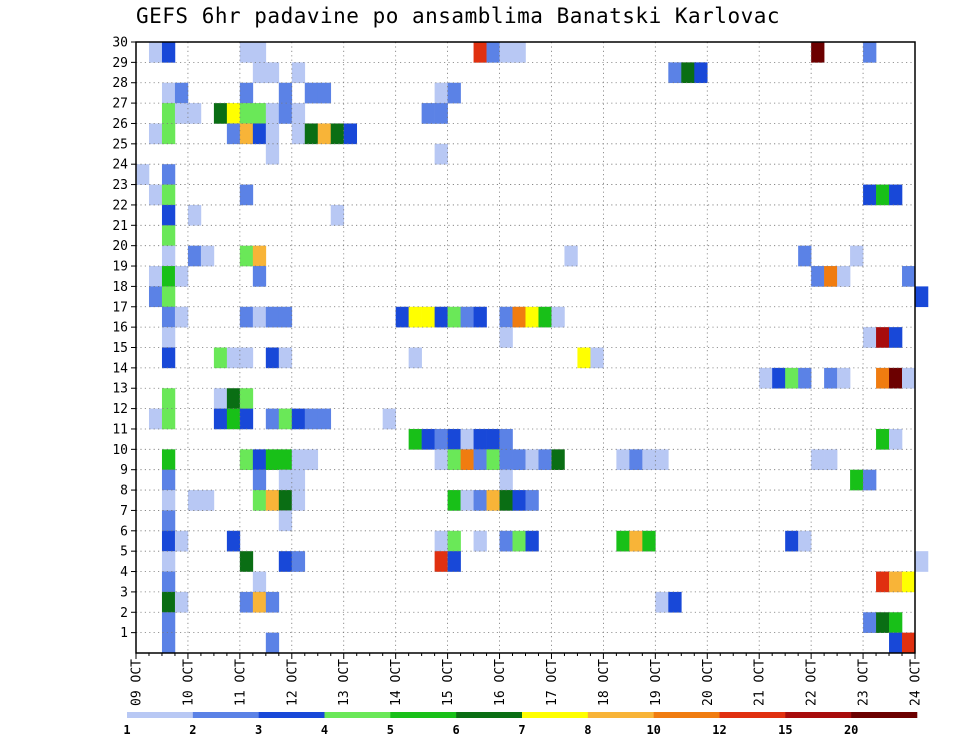  Describe the element at coordinates (120, 348) in the screenshot. I see `y-tick-label: 15` at that location.